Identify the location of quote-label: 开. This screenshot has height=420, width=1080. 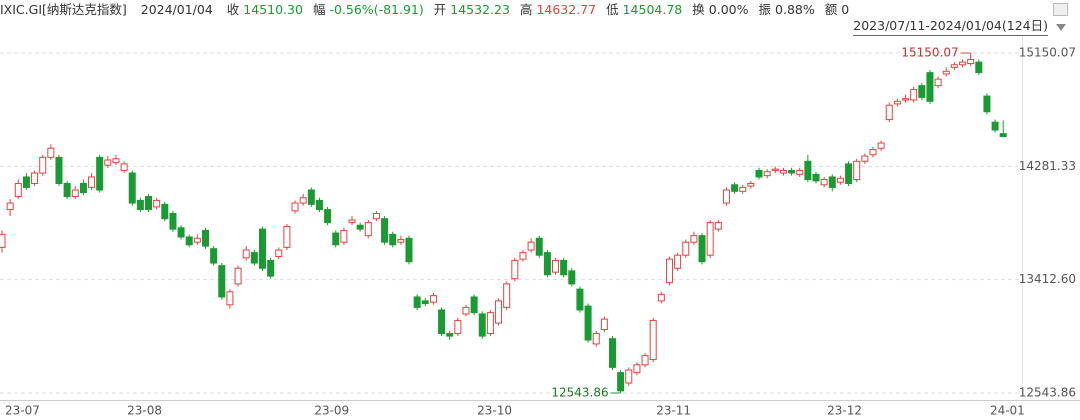
(440, 9).